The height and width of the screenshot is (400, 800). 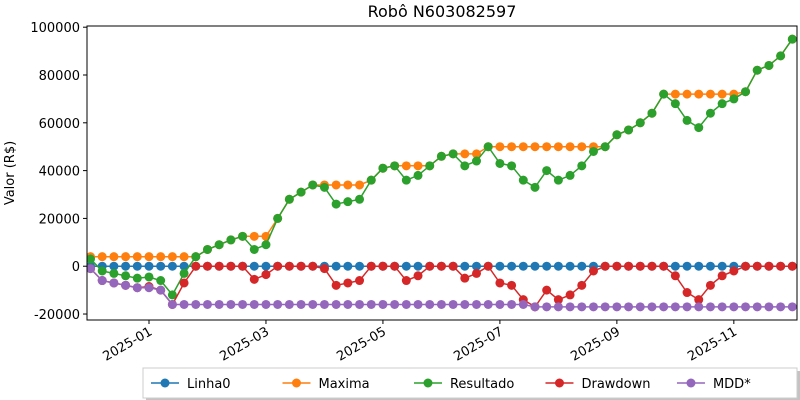 I want to click on y-tick-label: -20000, so click(x=57, y=315).